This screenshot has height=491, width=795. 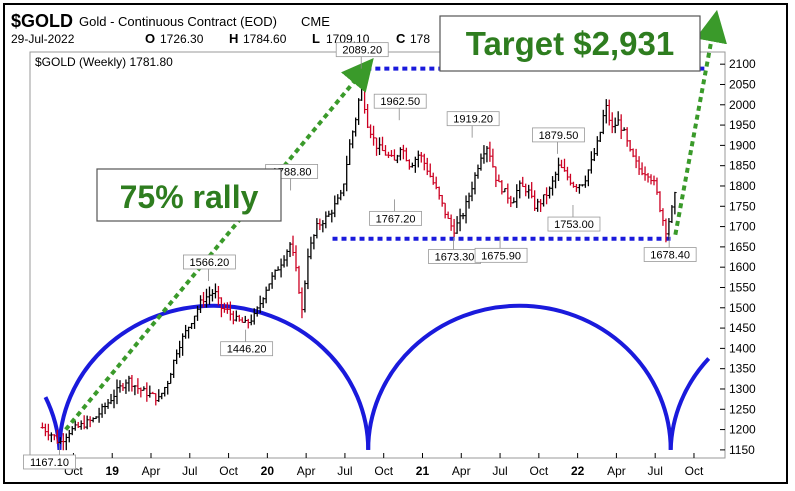 I want to click on price-label: 1879.50, so click(x=559, y=136).